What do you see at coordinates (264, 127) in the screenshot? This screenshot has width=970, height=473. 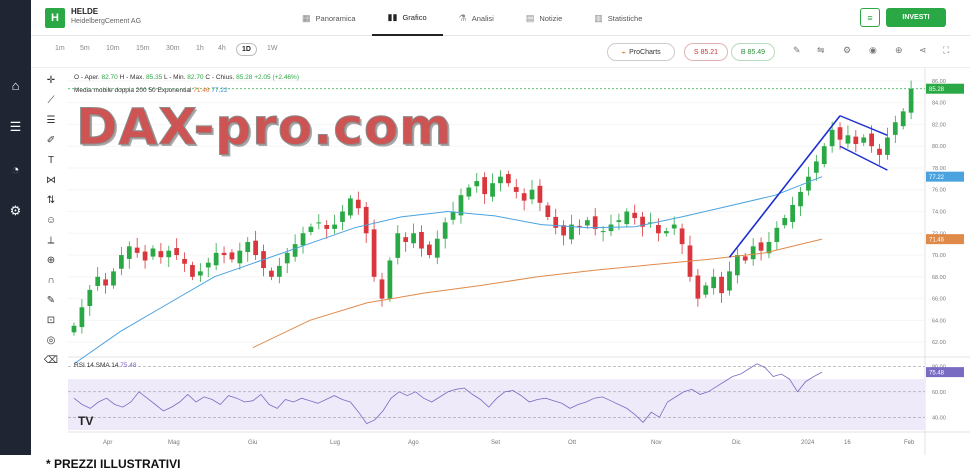 I see `watermark: DAX-pro.com` at bounding box center [264, 127].